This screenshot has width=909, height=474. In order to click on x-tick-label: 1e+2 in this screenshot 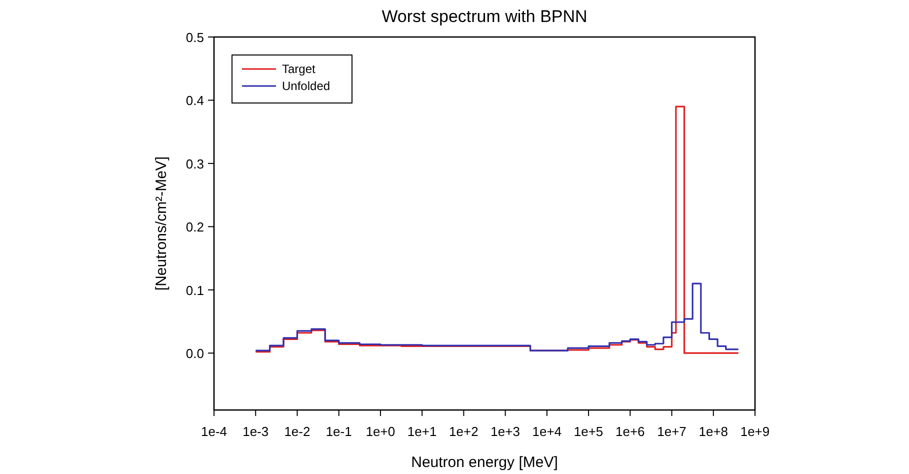, I will do `click(463, 431)`.